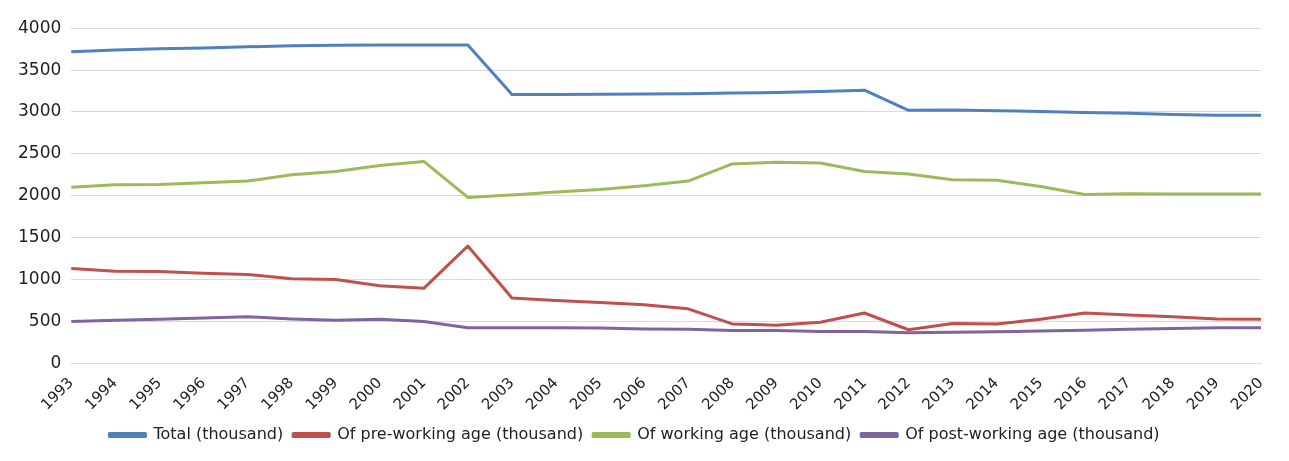  Describe the element at coordinates (45, 319) in the screenshot. I see `y-tick-label: 500` at that location.